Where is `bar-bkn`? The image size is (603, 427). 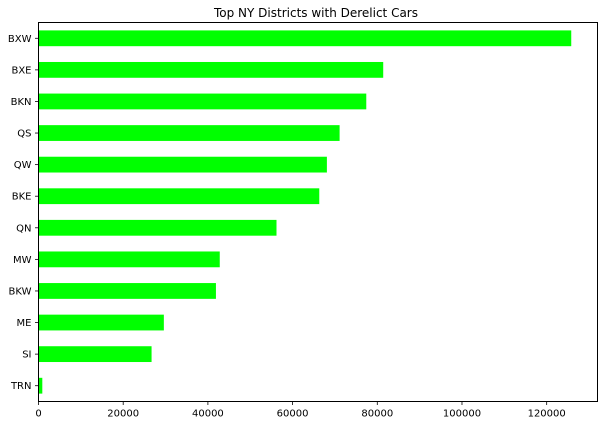 bar-bkn is located at coordinates (202, 101).